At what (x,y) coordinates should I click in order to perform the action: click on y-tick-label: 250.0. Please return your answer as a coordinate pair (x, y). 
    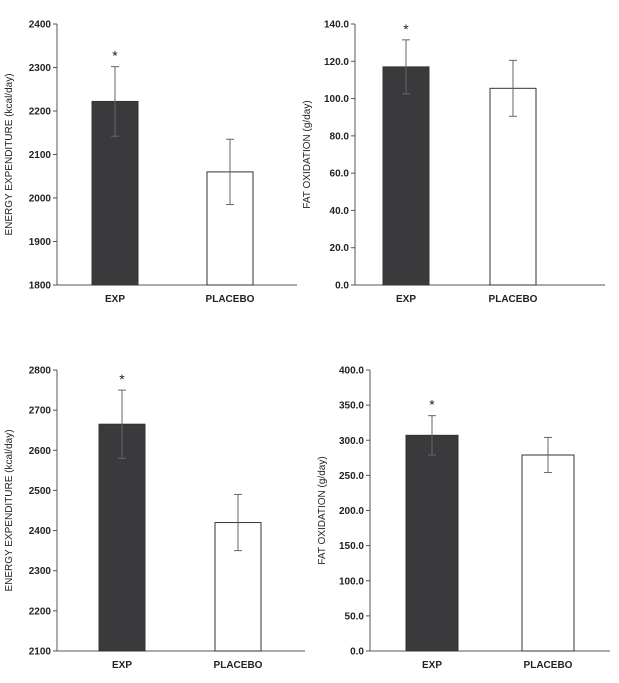
    Looking at the image, I should click on (351, 476).